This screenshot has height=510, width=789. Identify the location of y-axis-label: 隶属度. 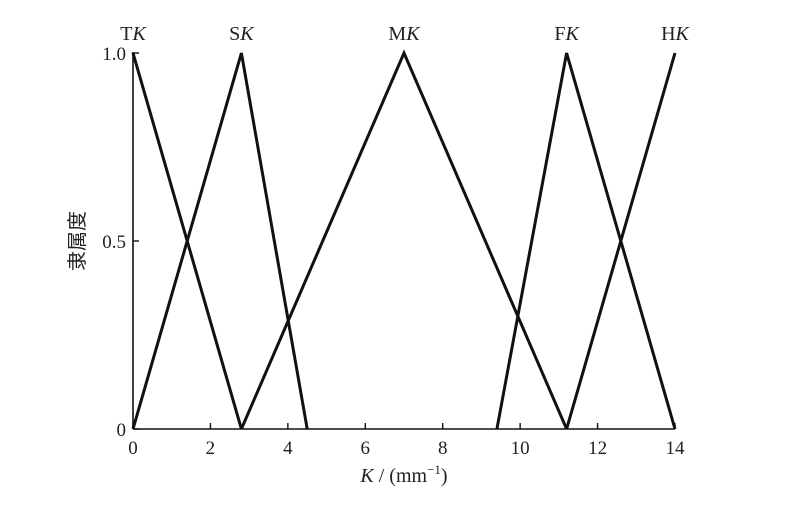
(77, 241).